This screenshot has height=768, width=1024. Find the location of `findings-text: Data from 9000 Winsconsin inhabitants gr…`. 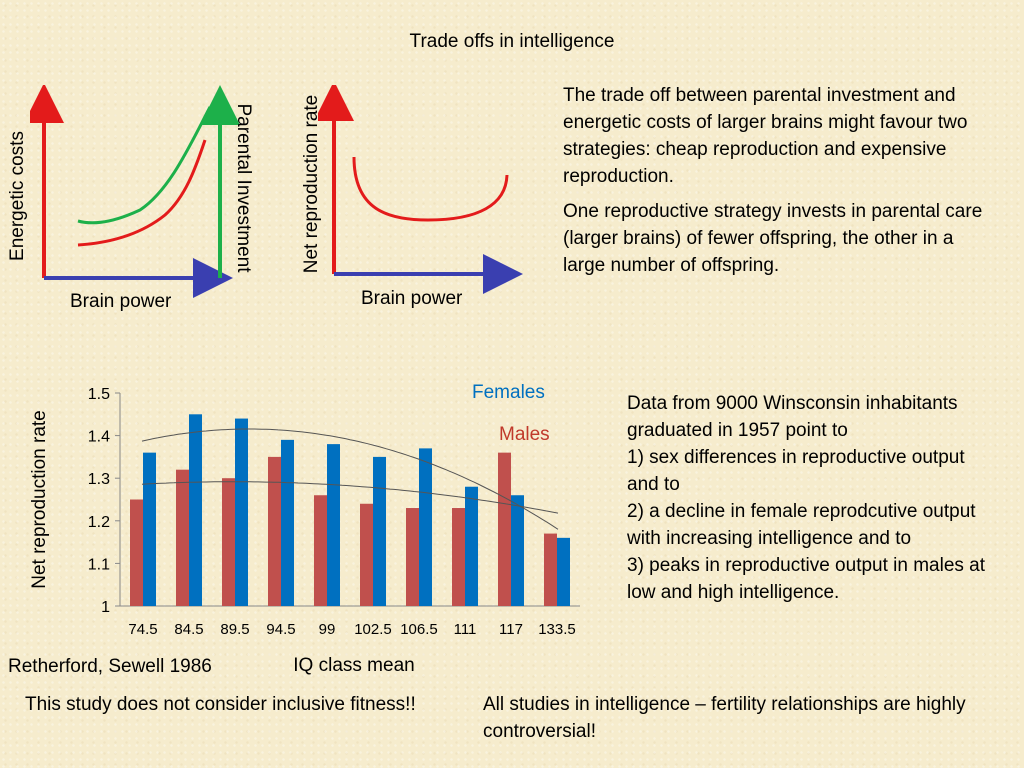

findings-text: Data from 9000 Winsconsin inhabitants gr… is located at coordinates (806, 498).